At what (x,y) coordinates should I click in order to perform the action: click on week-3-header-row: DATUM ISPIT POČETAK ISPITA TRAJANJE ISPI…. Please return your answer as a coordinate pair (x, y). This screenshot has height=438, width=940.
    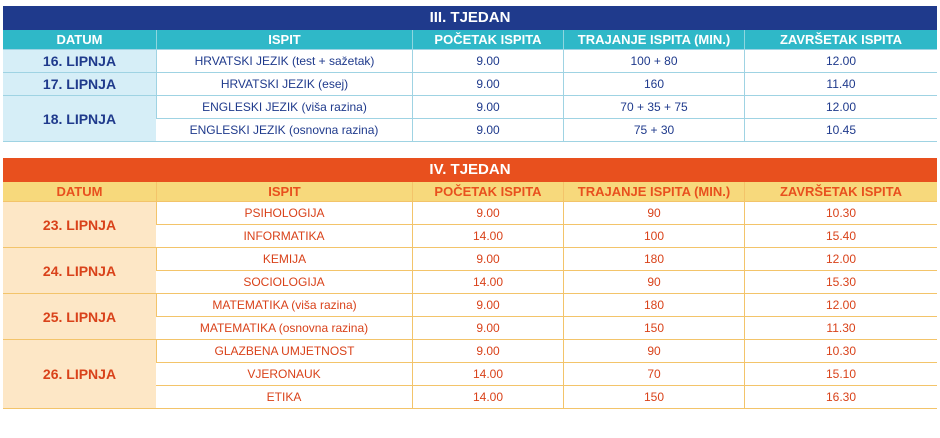
    Looking at the image, I should click on (470, 39).